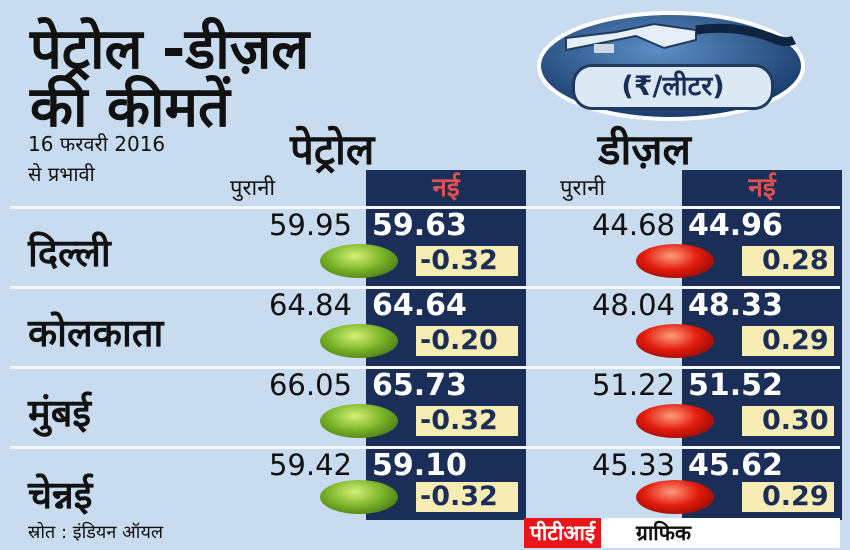 This screenshot has height=550, width=850. I want to click on petrol-old-delhi: 59.95, so click(310, 225).